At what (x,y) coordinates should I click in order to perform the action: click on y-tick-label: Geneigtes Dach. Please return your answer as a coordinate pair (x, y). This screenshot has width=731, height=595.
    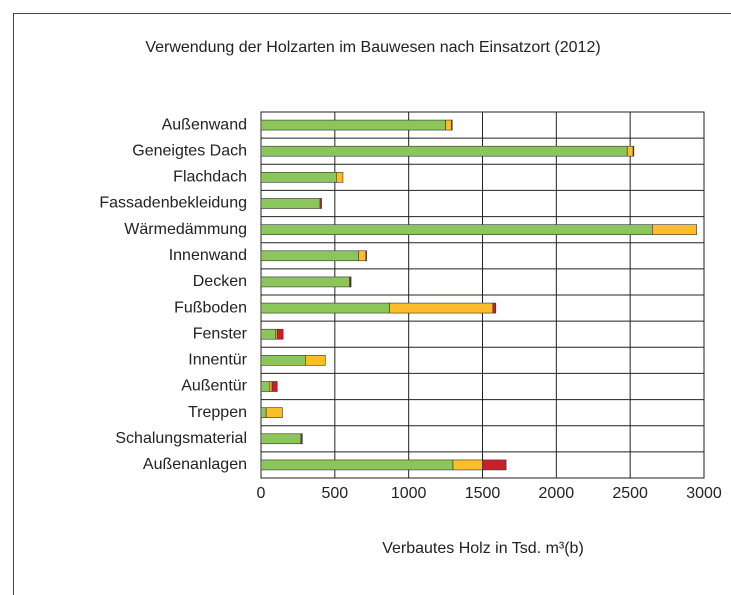
    Looking at the image, I should click on (189, 150).